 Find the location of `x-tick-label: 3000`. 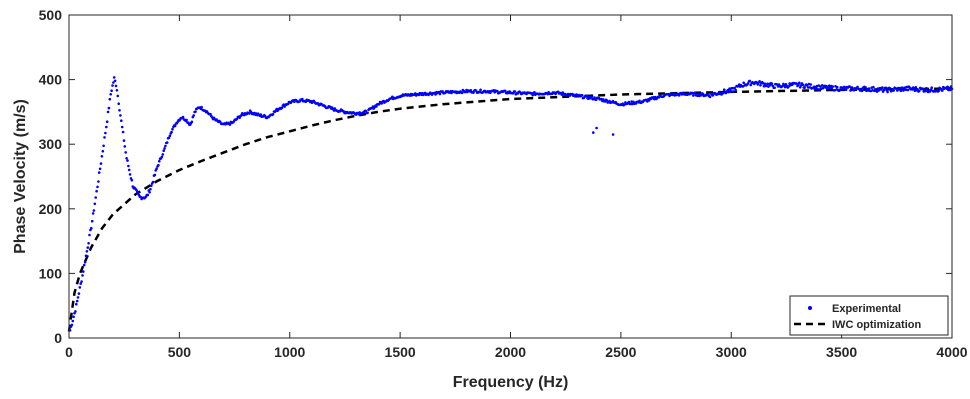

x-tick-label: 3000 is located at coordinates (731, 352).